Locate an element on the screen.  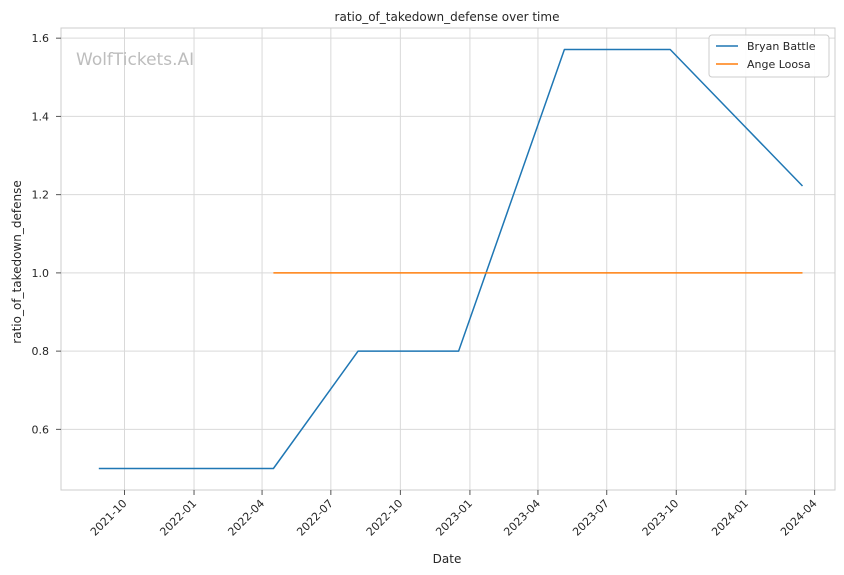
y-tick-label: 1.6 is located at coordinates (41, 38).